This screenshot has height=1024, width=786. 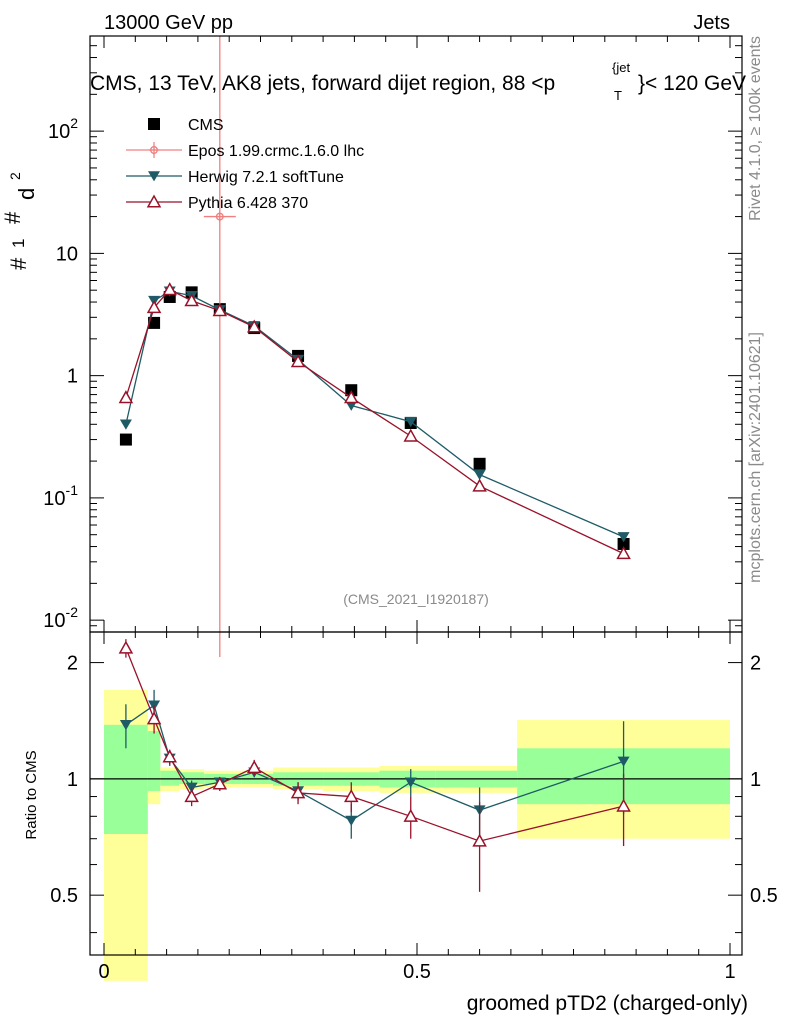 What do you see at coordinates (417, 972) in the screenshot?
I see `x-tick-label-1: 0.5` at bounding box center [417, 972].